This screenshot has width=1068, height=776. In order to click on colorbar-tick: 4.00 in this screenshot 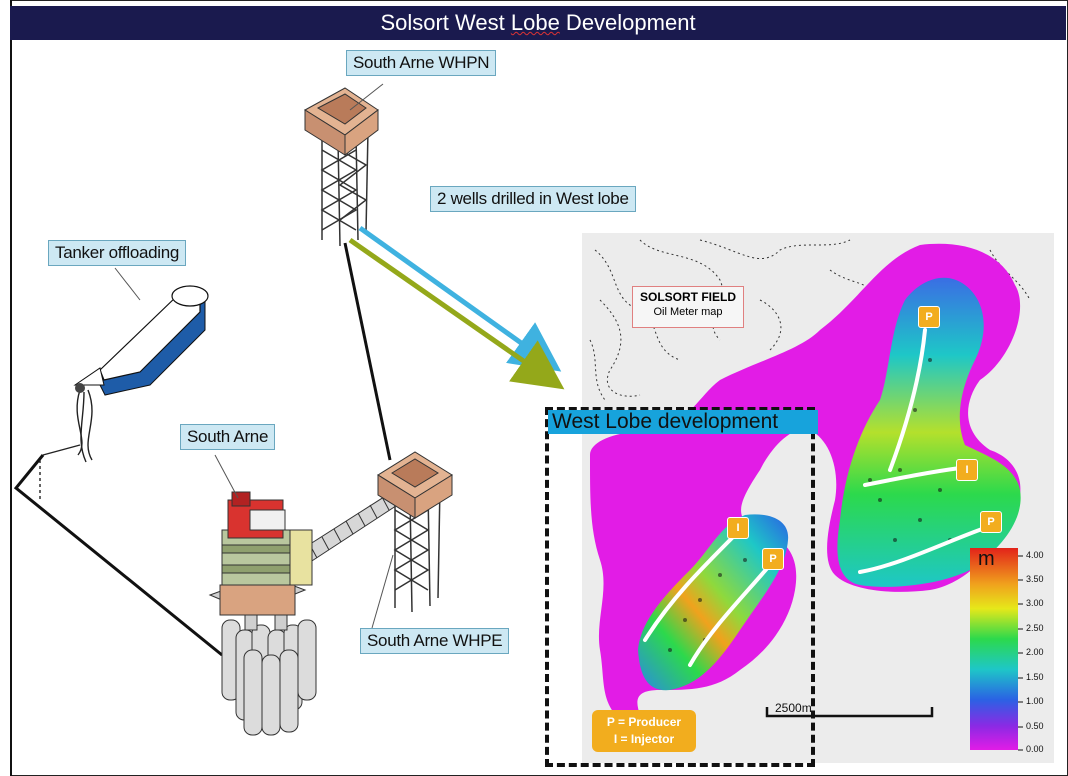, I will do `click(1035, 555)`.